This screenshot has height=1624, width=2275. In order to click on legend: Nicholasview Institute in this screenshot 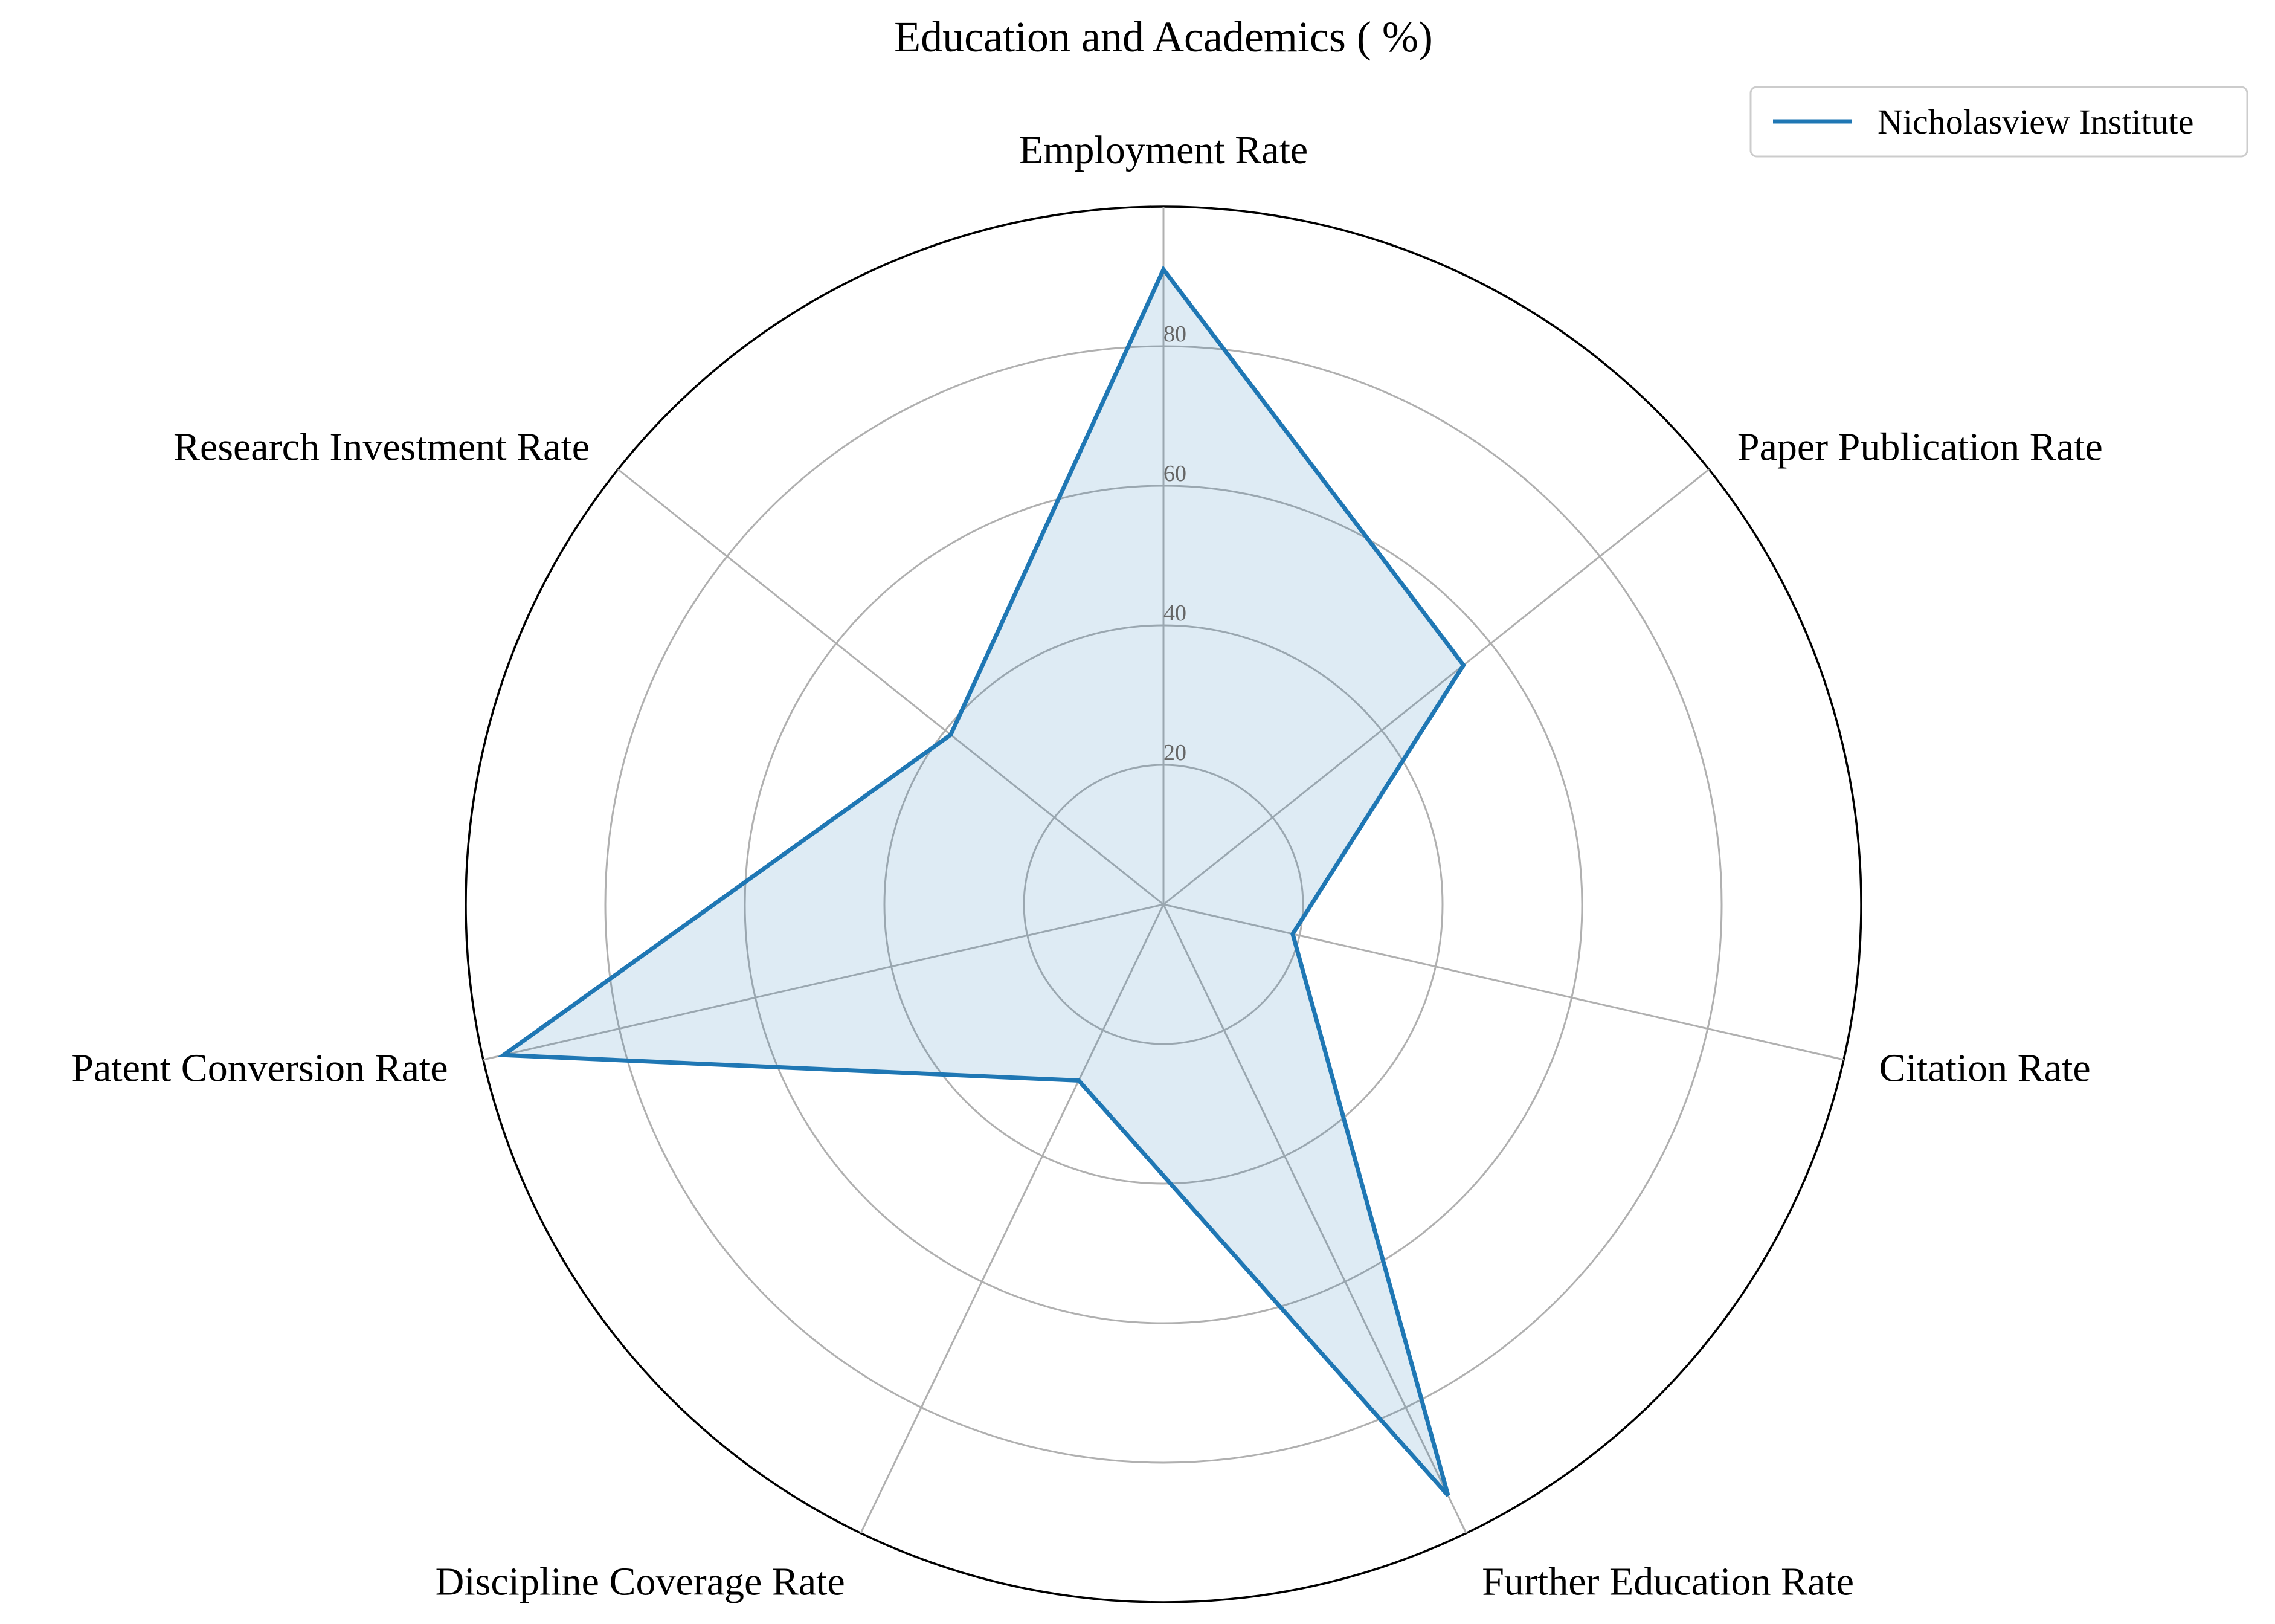, I will do `click(1999, 121)`.